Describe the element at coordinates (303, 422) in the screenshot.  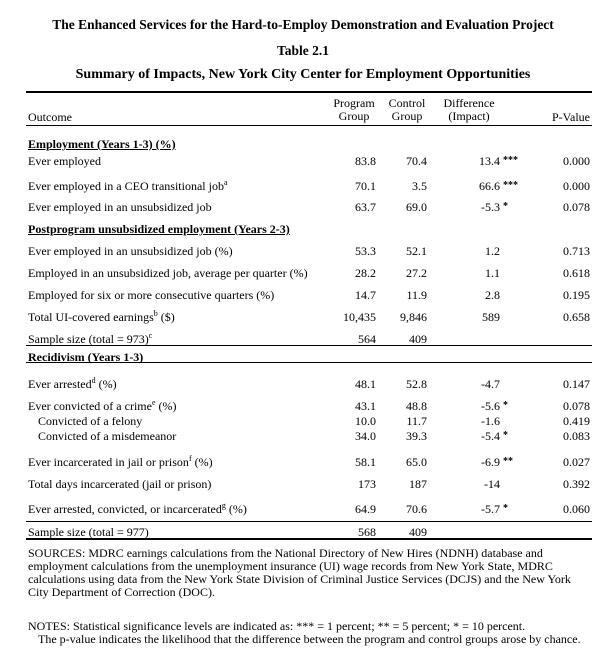
I see `table-row: Convicted of a felony 10.0 11.7 -1.6 0.419` at that location.